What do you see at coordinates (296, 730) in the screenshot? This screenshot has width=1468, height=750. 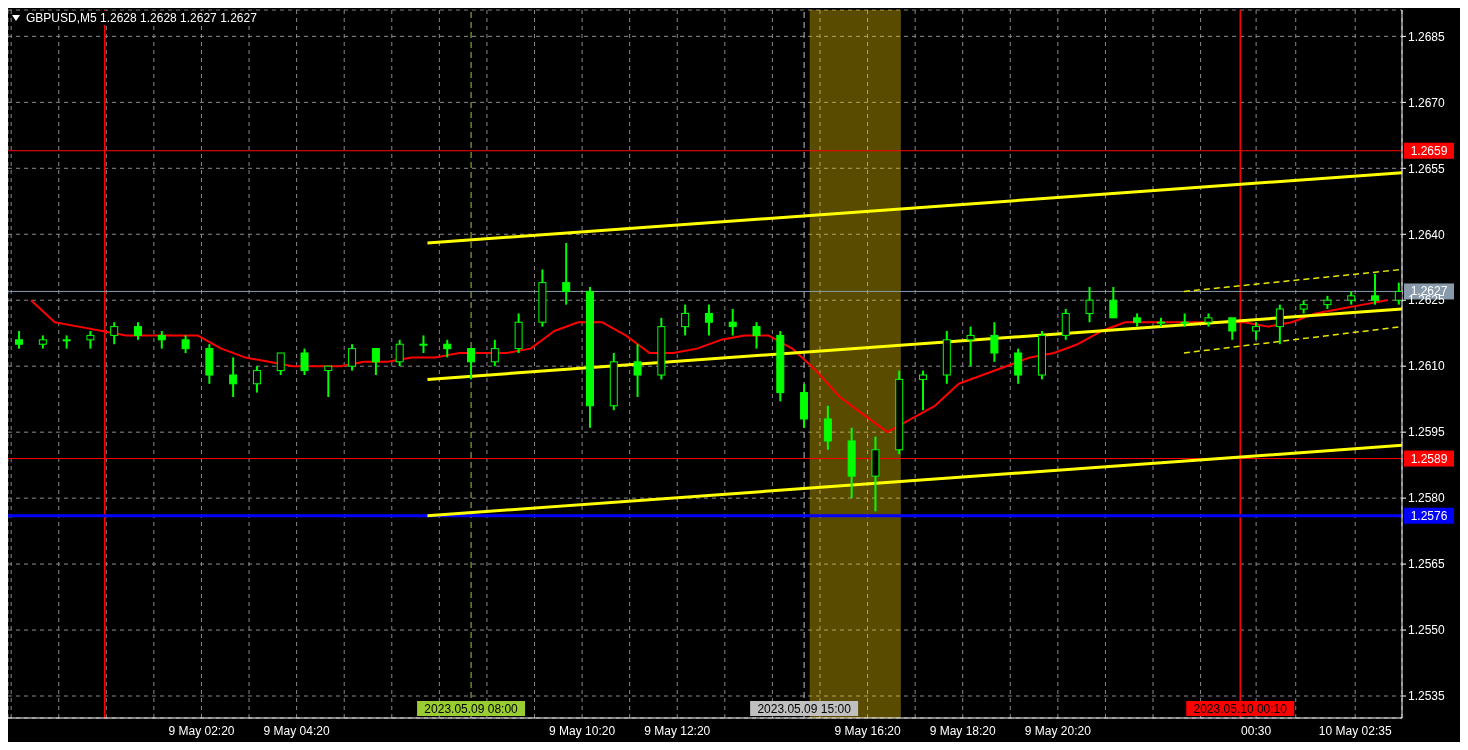 I see `x-tick-label: 9 May 04:20` at bounding box center [296, 730].